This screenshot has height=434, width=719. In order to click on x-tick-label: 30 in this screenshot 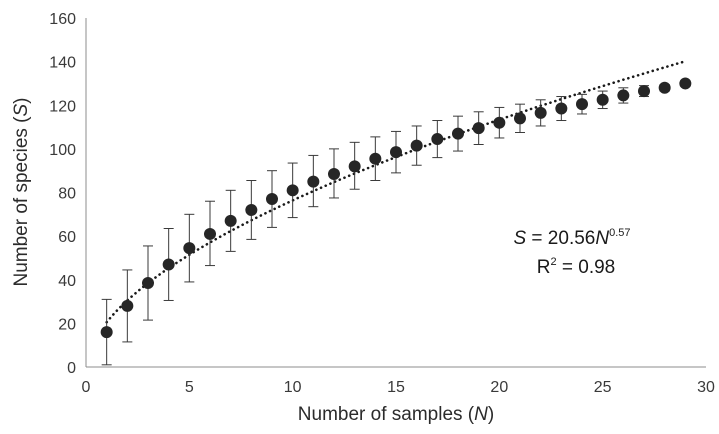, I will do `click(706, 387)`.